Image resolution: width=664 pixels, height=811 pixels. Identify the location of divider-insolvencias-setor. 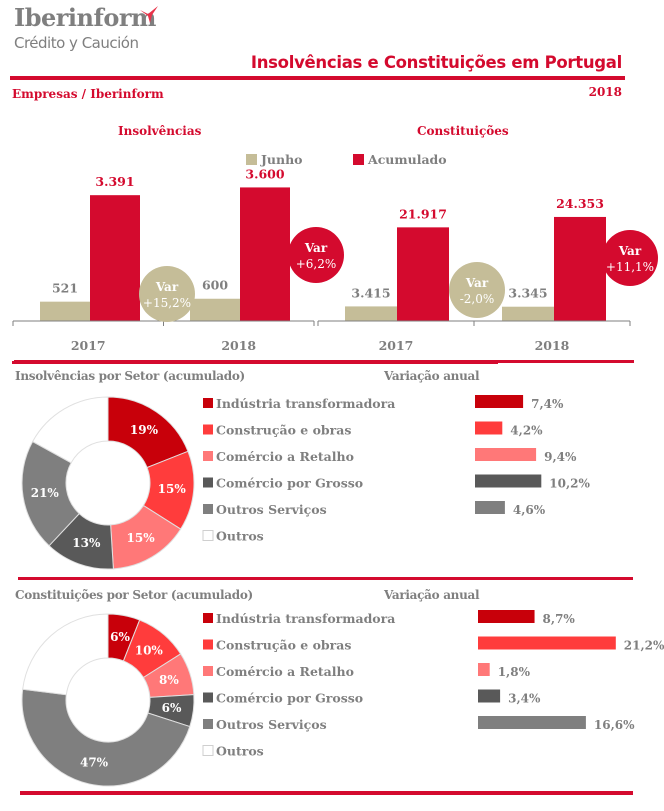
(324, 361).